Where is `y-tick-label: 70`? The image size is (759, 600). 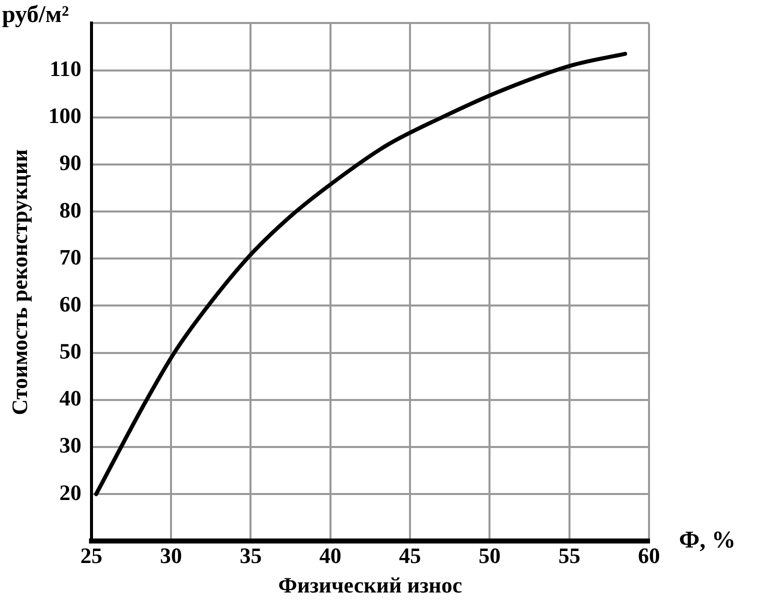 y-tick-label: 70 is located at coordinates (70, 257).